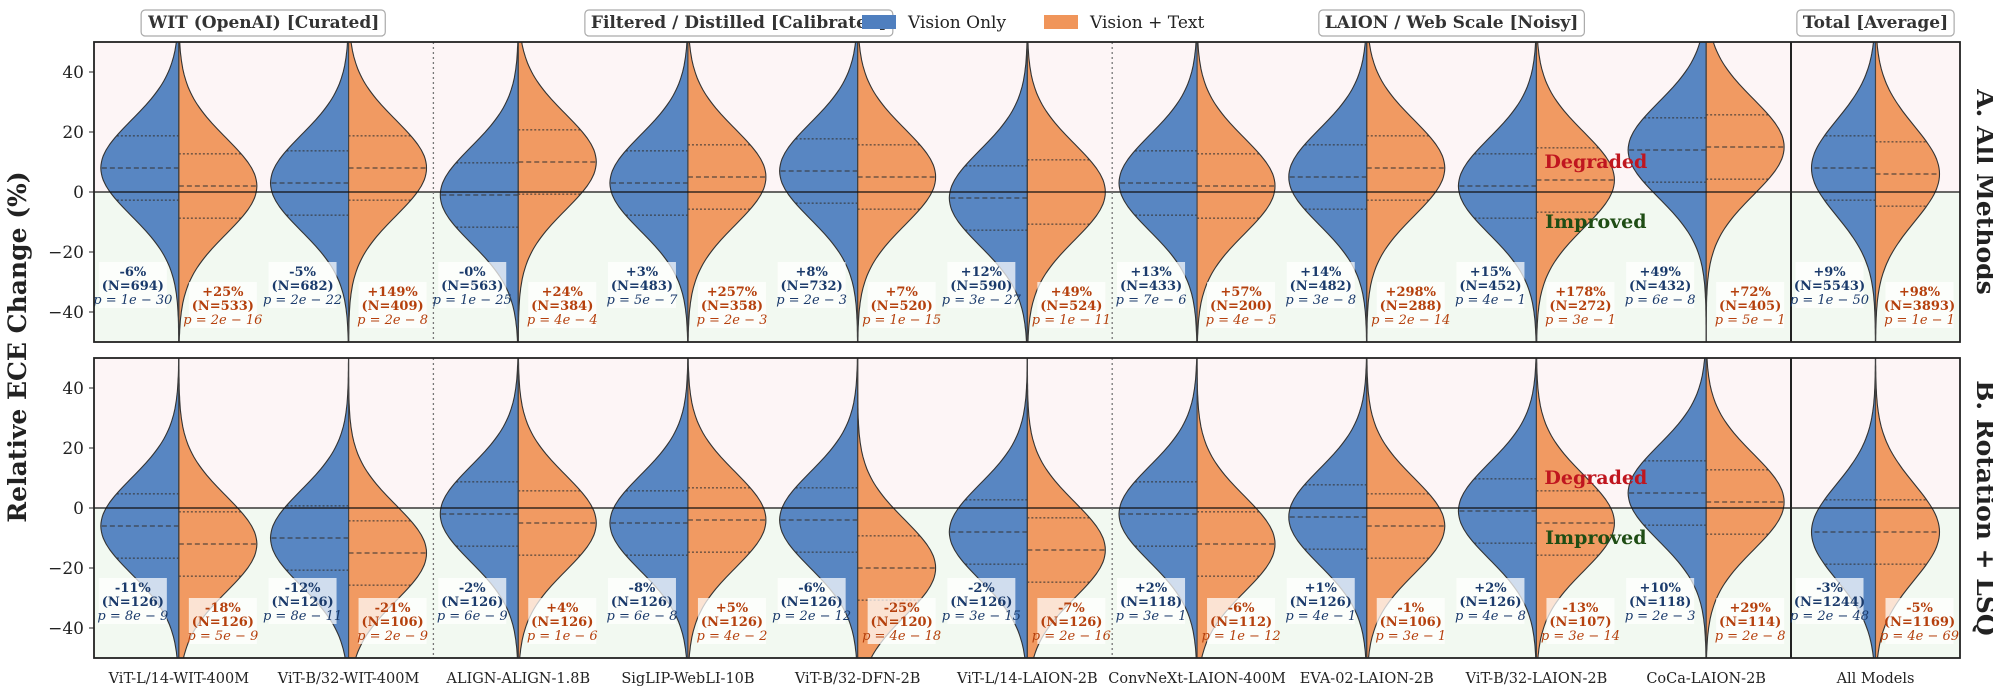  I want to click on stat-p-vision-only: p = 2e − 48, so click(1829, 616).